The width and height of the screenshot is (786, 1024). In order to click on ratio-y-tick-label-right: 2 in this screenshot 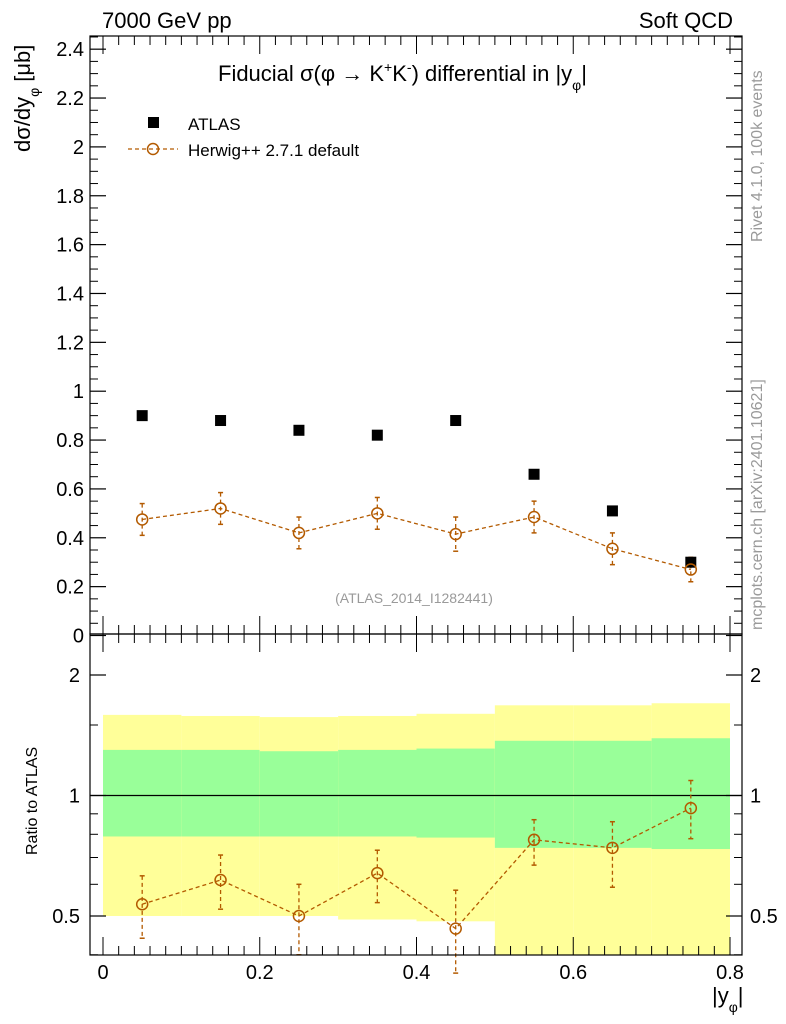, I will do `click(755, 676)`.